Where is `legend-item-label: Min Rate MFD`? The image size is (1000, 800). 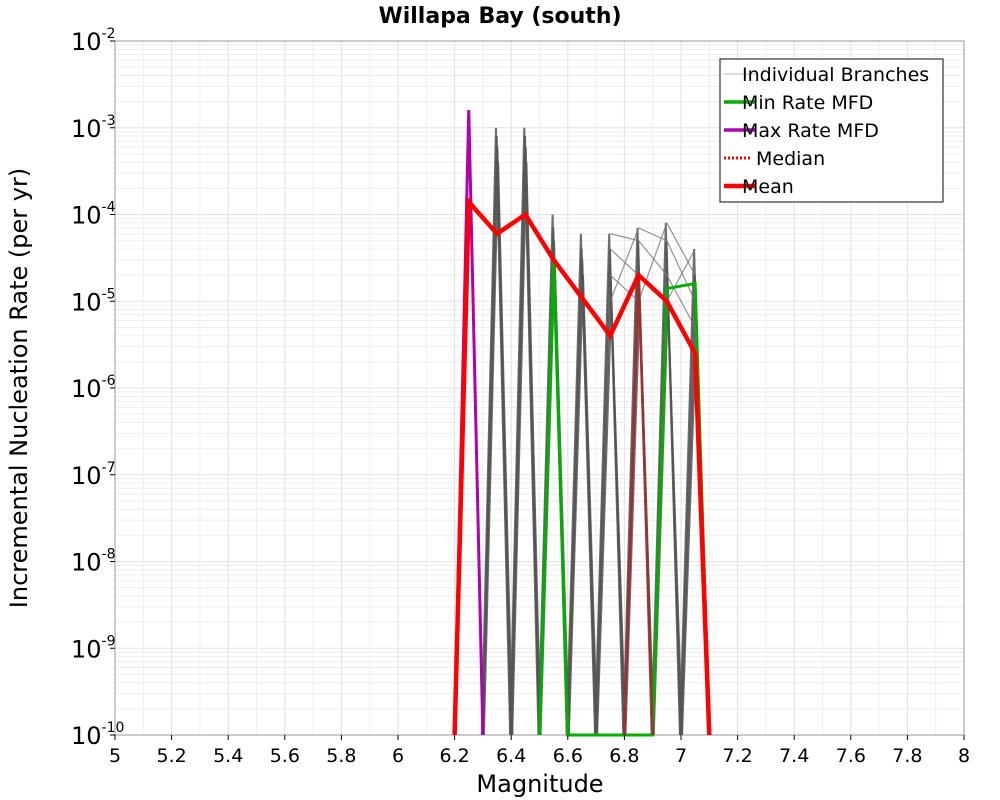
legend-item-label: Min Rate MFD is located at coordinates (807, 103).